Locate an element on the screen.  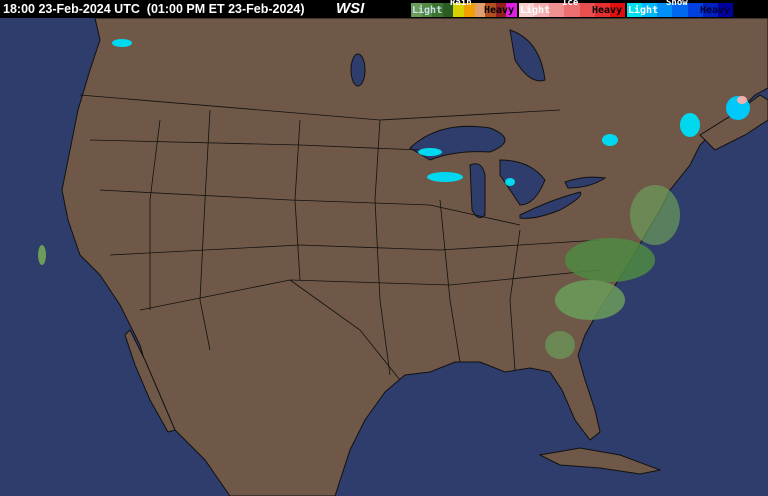
snow-legend-title: Snow is located at coordinates (677, 4).